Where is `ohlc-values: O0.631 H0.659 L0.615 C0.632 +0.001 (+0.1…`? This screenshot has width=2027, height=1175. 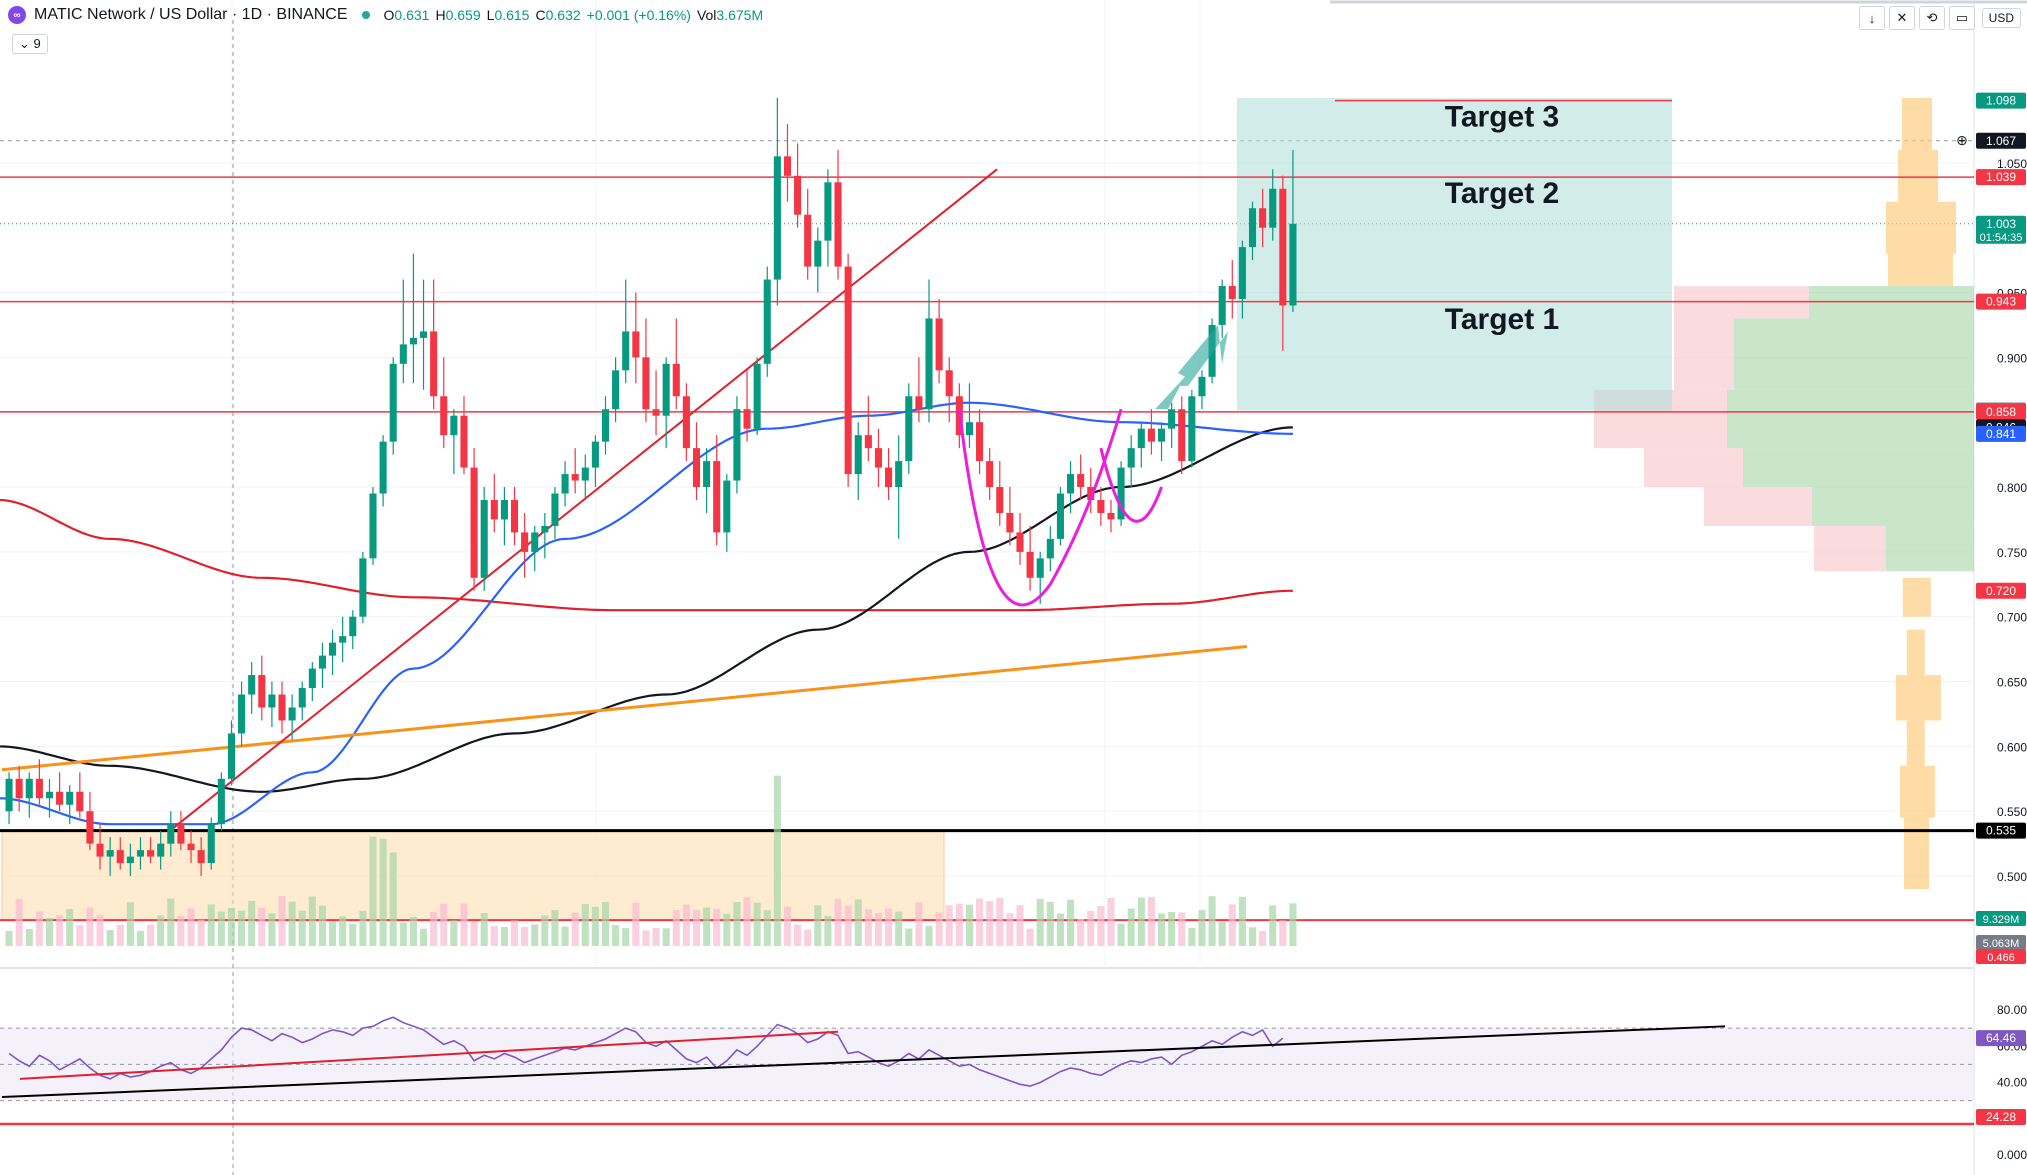
ohlc-values: O0.631 H0.659 L0.615 C0.632 +0.001 (+0.1… is located at coordinates (574, 15).